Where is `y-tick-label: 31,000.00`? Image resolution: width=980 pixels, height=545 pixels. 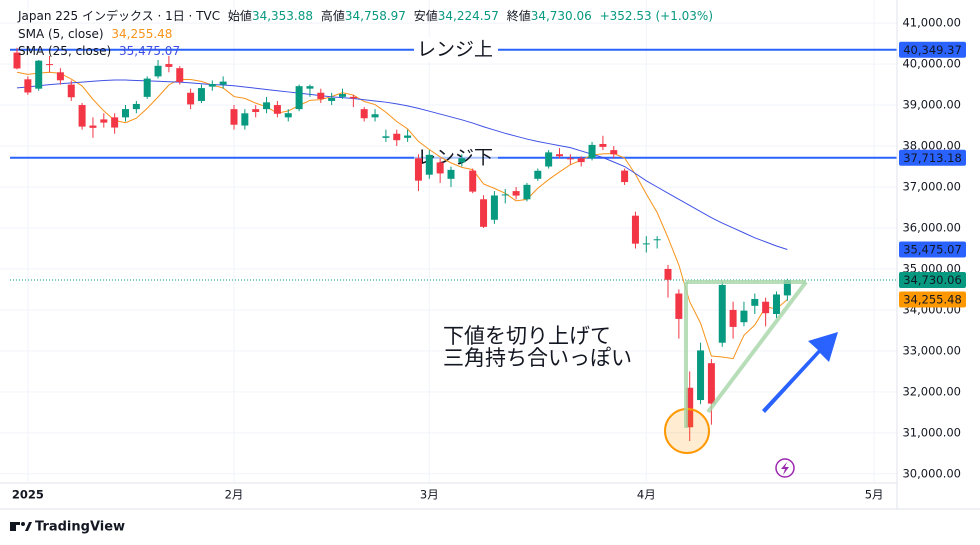
y-tick-label: 31,000.00 is located at coordinates (931, 432).